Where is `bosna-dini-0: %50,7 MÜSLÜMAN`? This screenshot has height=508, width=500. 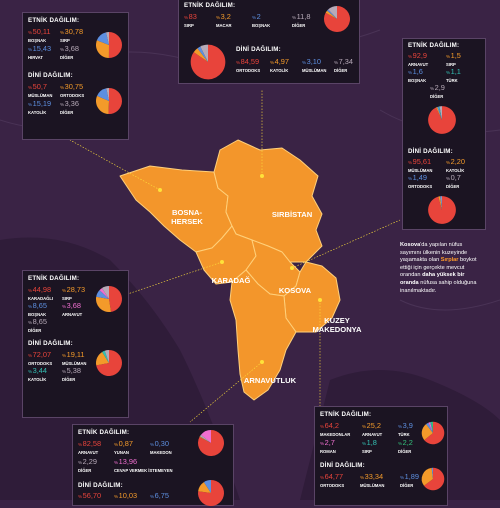
bosna-dini-0: %50,7 MÜSLÜMAN is located at coordinates (40, 90).